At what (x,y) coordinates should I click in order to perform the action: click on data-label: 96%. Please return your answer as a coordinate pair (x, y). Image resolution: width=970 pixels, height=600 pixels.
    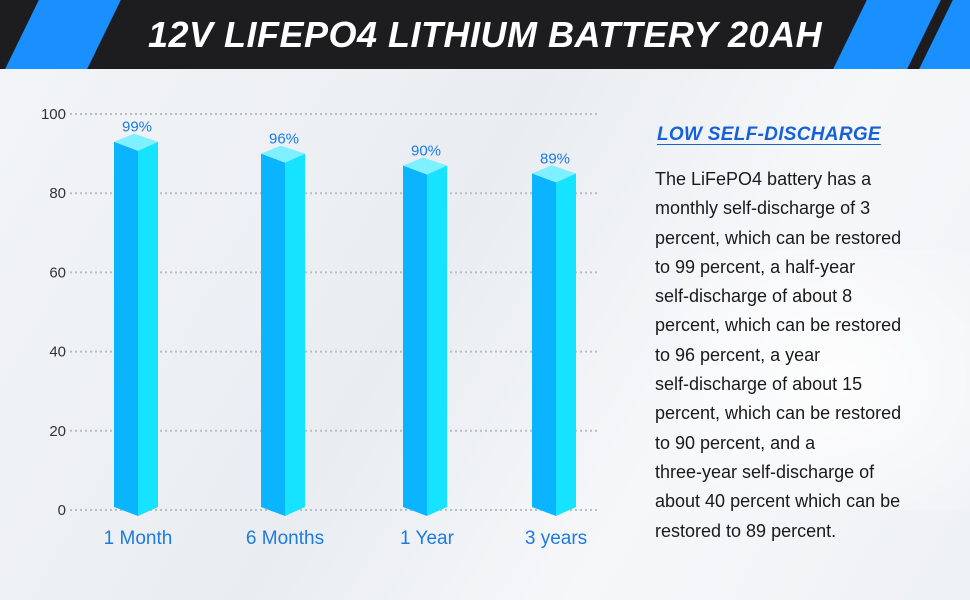
    Looking at the image, I should click on (284, 139).